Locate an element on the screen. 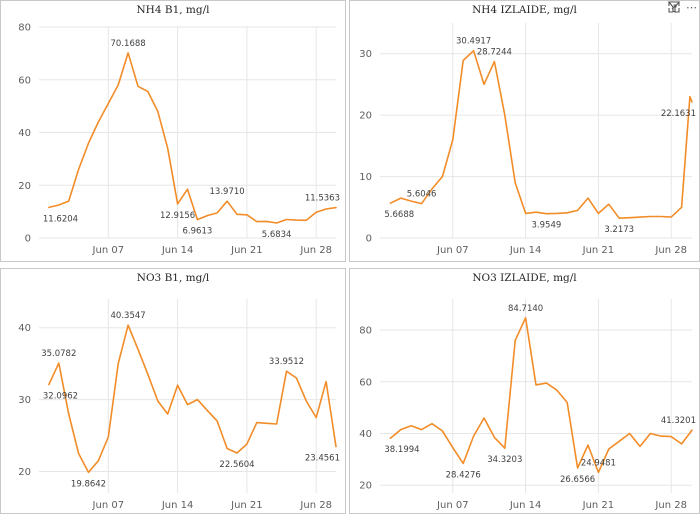  data-label: 38.1994 is located at coordinates (401, 450).